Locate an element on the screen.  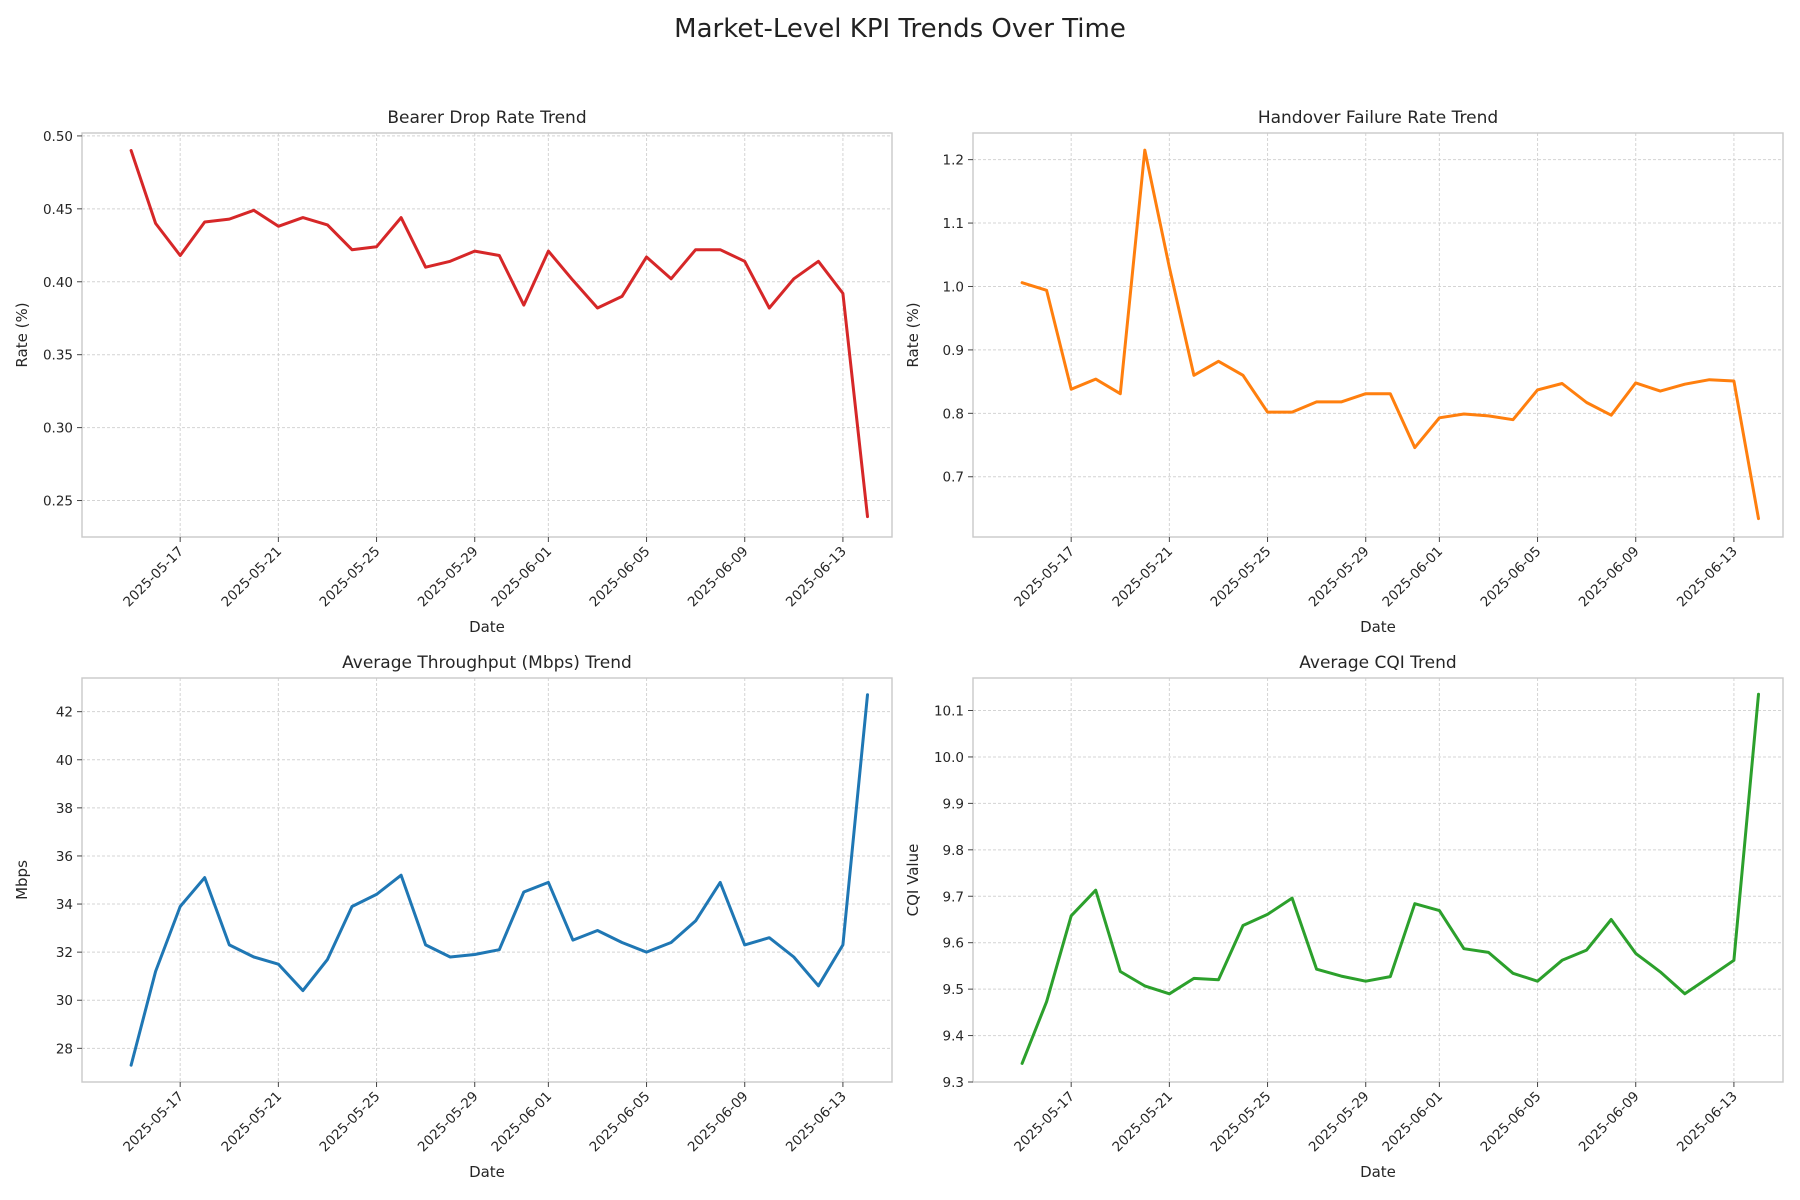
y-tick-label: 40 is located at coordinates (64, 761).